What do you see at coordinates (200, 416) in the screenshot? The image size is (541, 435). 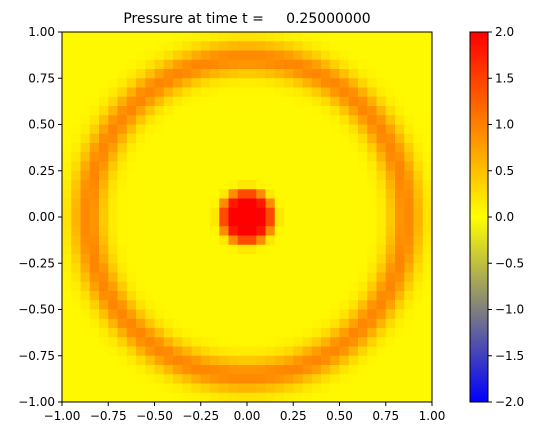 I see `x-tick-label: −0.25` at bounding box center [200, 416].